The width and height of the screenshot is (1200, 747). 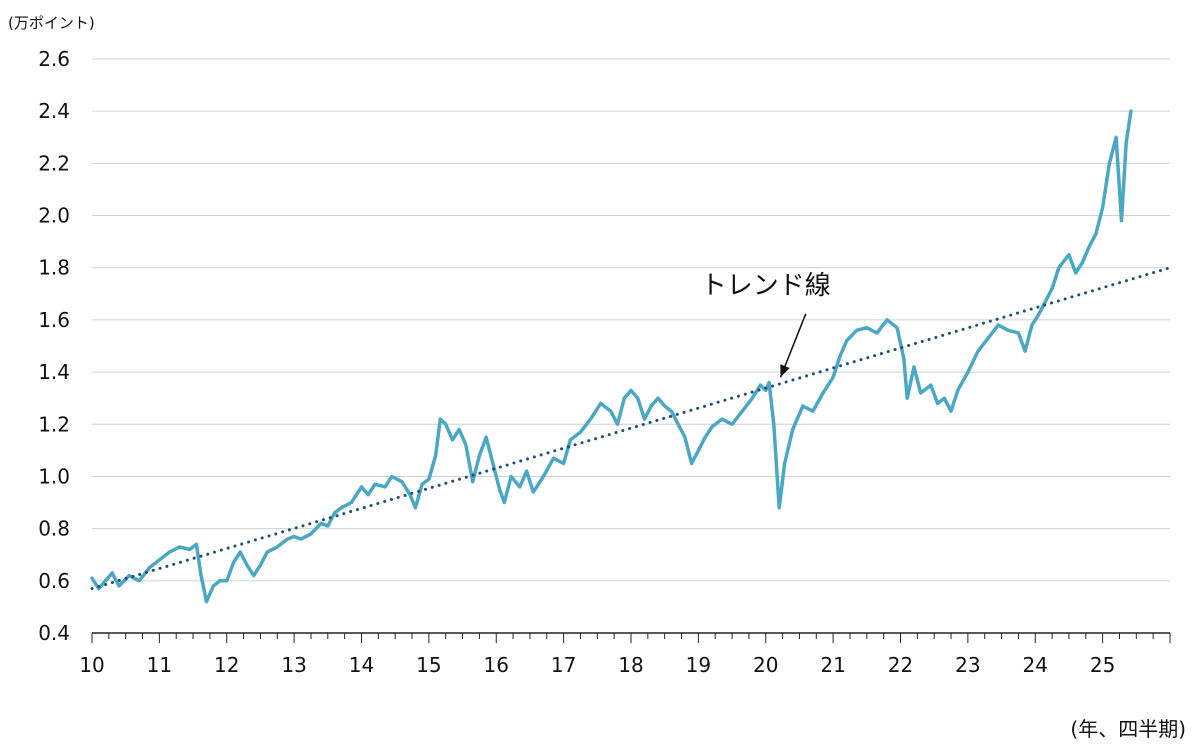 I want to click on x-tick-label: 14, so click(x=361, y=665).